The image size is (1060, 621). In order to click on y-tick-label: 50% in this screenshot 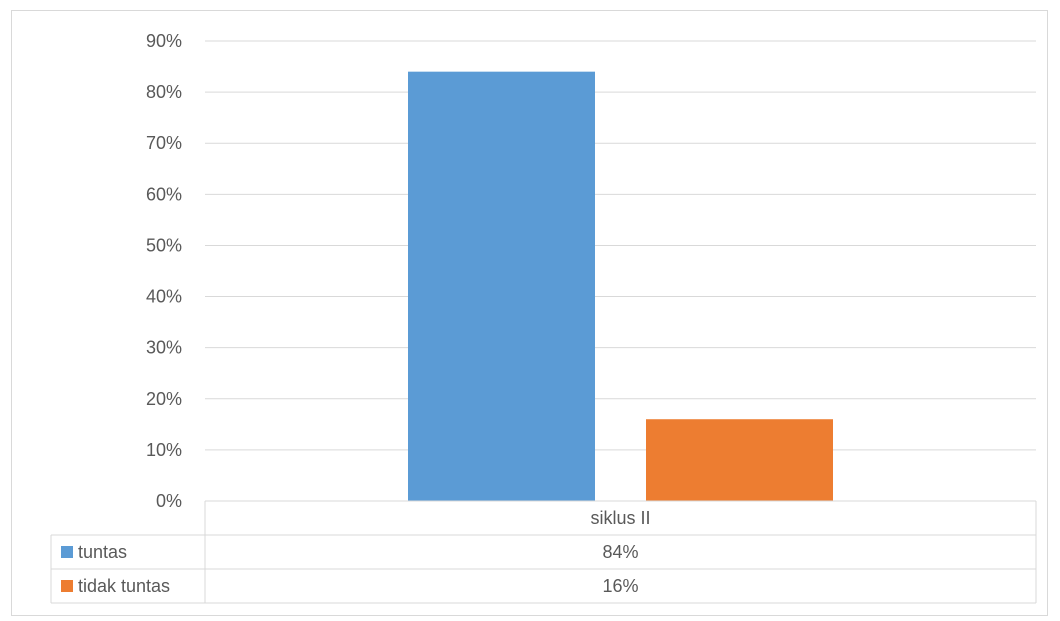, I will do `click(164, 245)`.